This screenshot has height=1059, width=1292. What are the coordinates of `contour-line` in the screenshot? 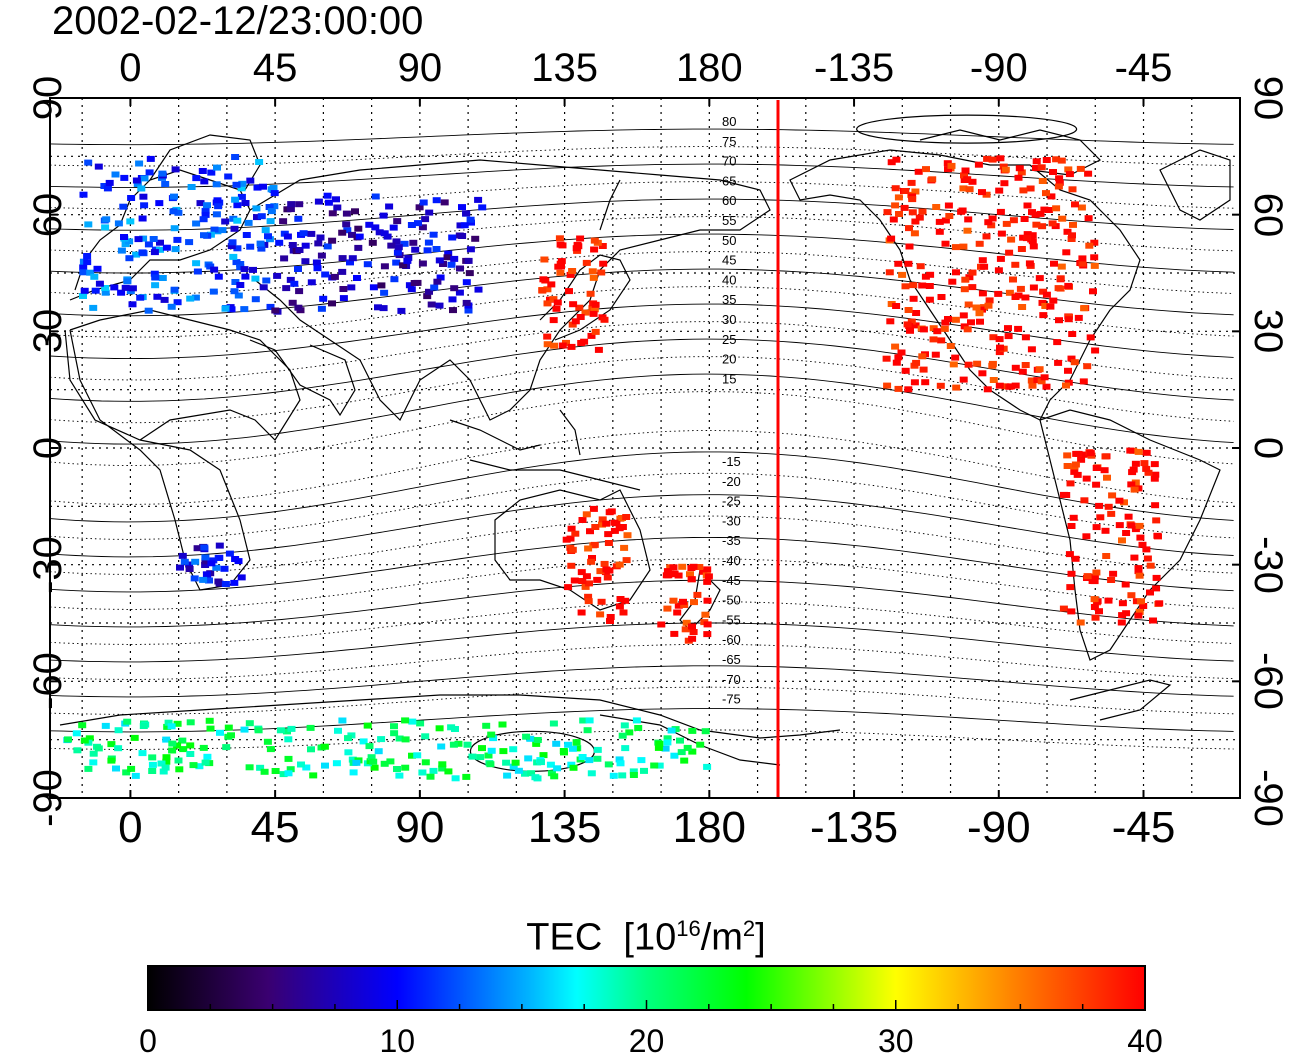 It's located at (642, 681).